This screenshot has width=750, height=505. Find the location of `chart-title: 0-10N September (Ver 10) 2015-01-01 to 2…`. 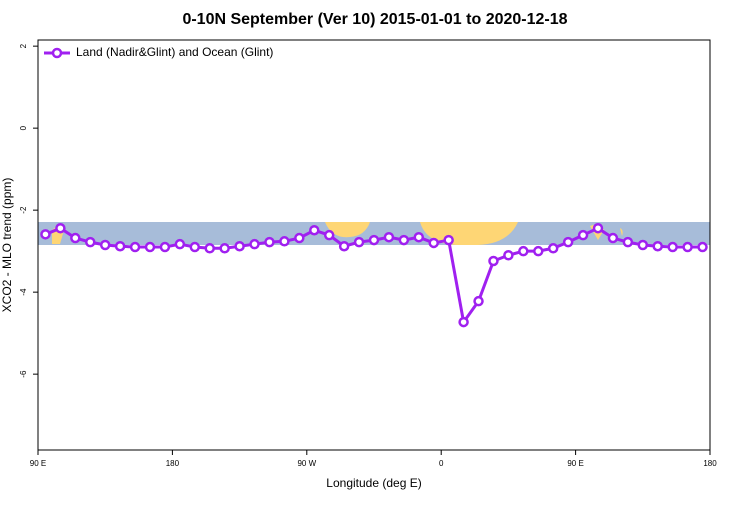

chart-title: 0-10N September (Ver 10) 2015-01-01 to 2… is located at coordinates (374, 19).